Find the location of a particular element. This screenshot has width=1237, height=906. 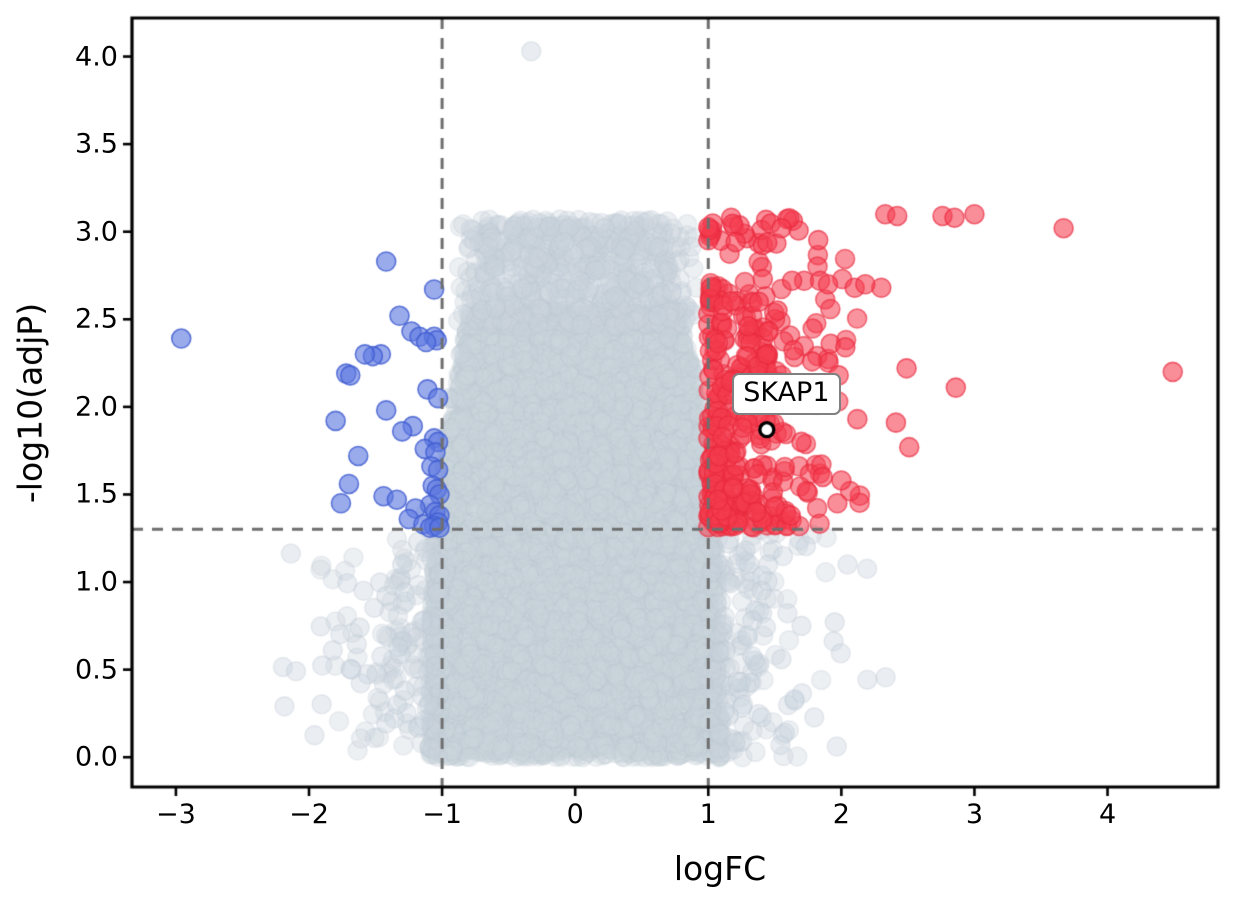

x-tick-7: 4 is located at coordinates (1107, 814).